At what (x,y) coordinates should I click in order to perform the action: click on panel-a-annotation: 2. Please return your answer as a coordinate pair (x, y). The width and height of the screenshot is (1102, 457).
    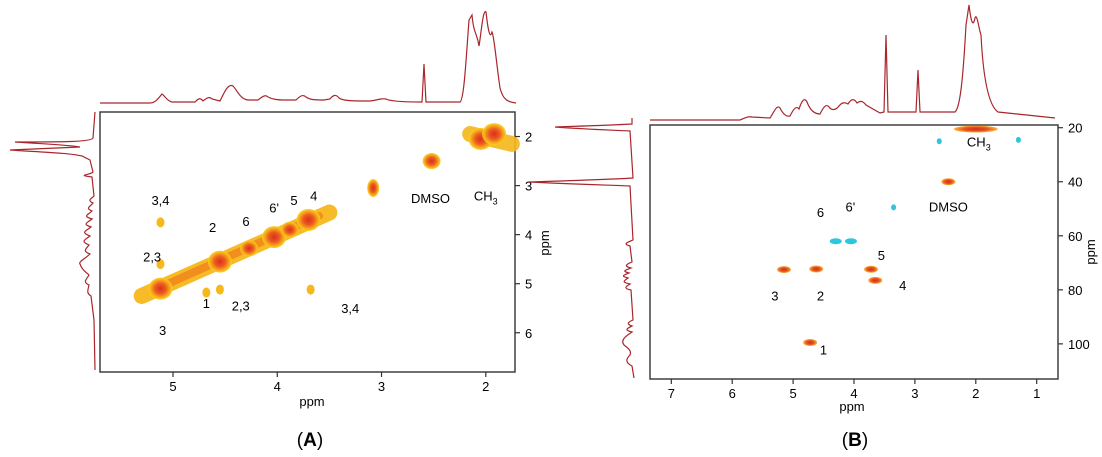
    Looking at the image, I should click on (212, 227).